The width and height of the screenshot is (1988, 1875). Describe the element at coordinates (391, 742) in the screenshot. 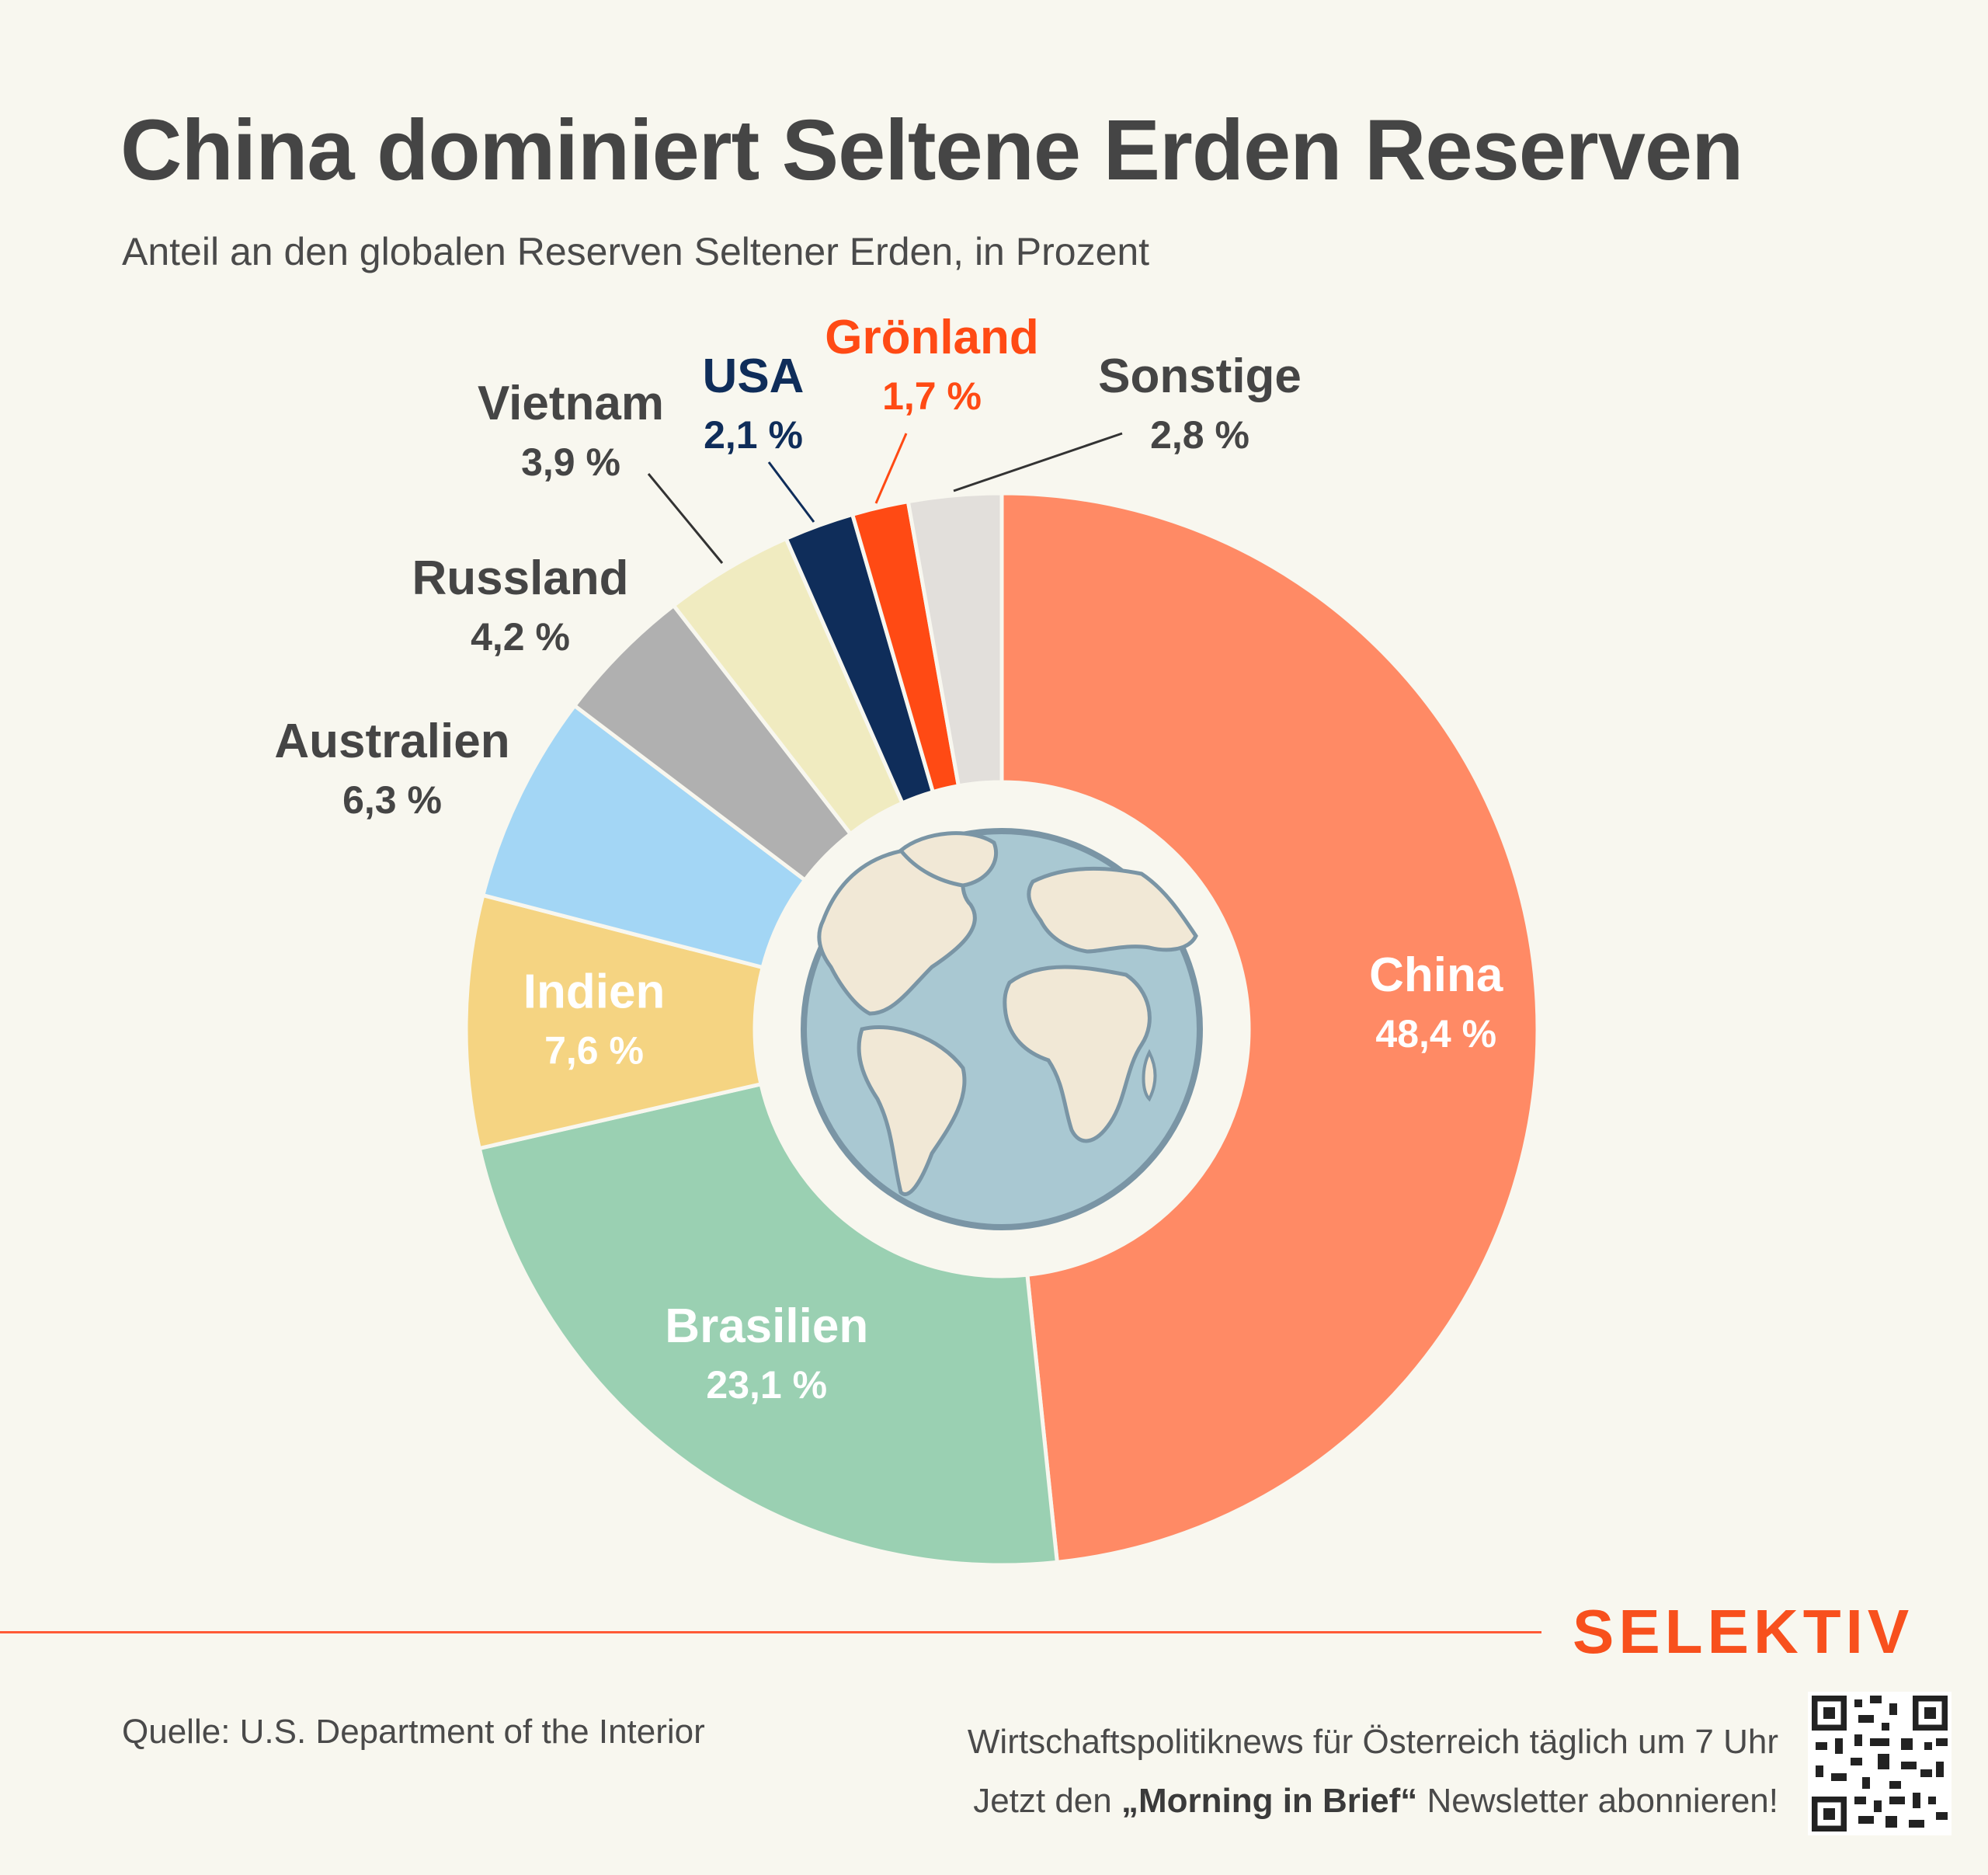

I see `slice-label-australien: Australien` at that location.